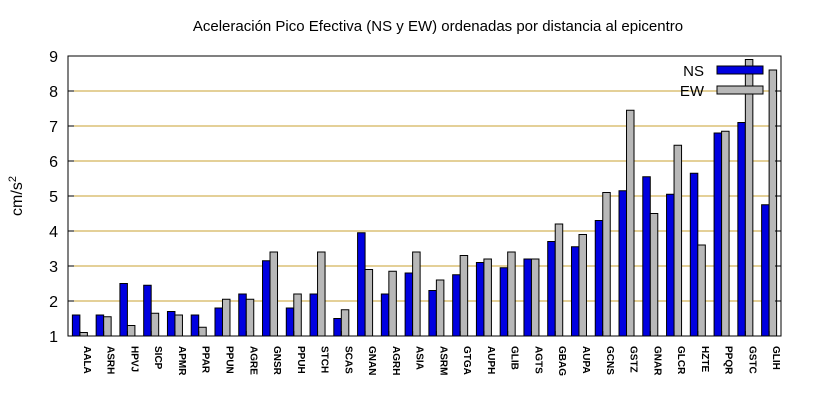  What do you see at coordinates (395, 360) in the screenshot?
I see `x-tick-label: AGRH` at bounding box center [395, 360].